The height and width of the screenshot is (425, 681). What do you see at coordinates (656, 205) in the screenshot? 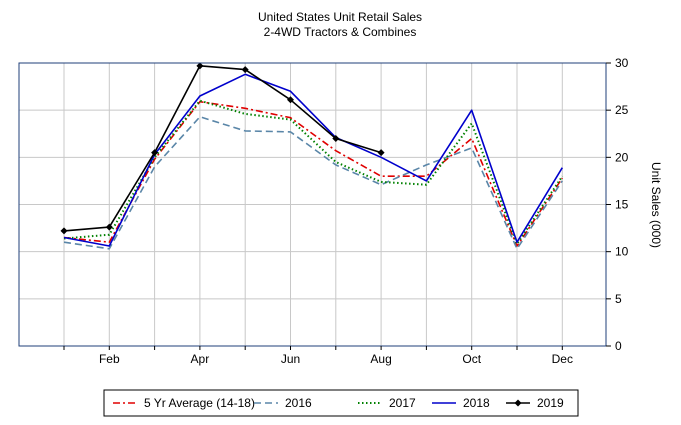
I see `y-axis-title: Unit Sales (000)` at bounding box center [656, 205].